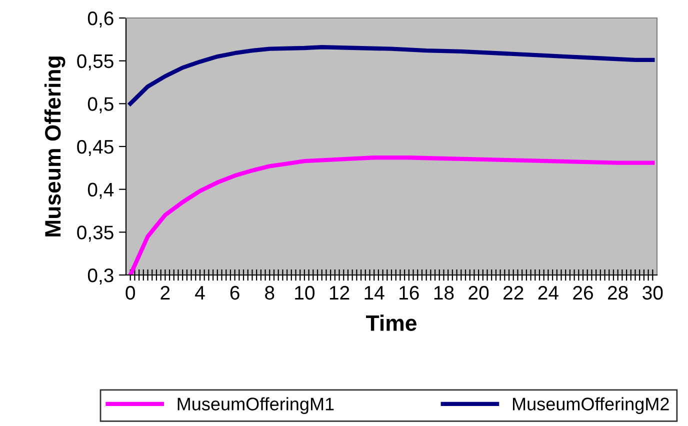 The image size is (688, 426). I want to click on x-tick-label: 6, so click(235, 293).